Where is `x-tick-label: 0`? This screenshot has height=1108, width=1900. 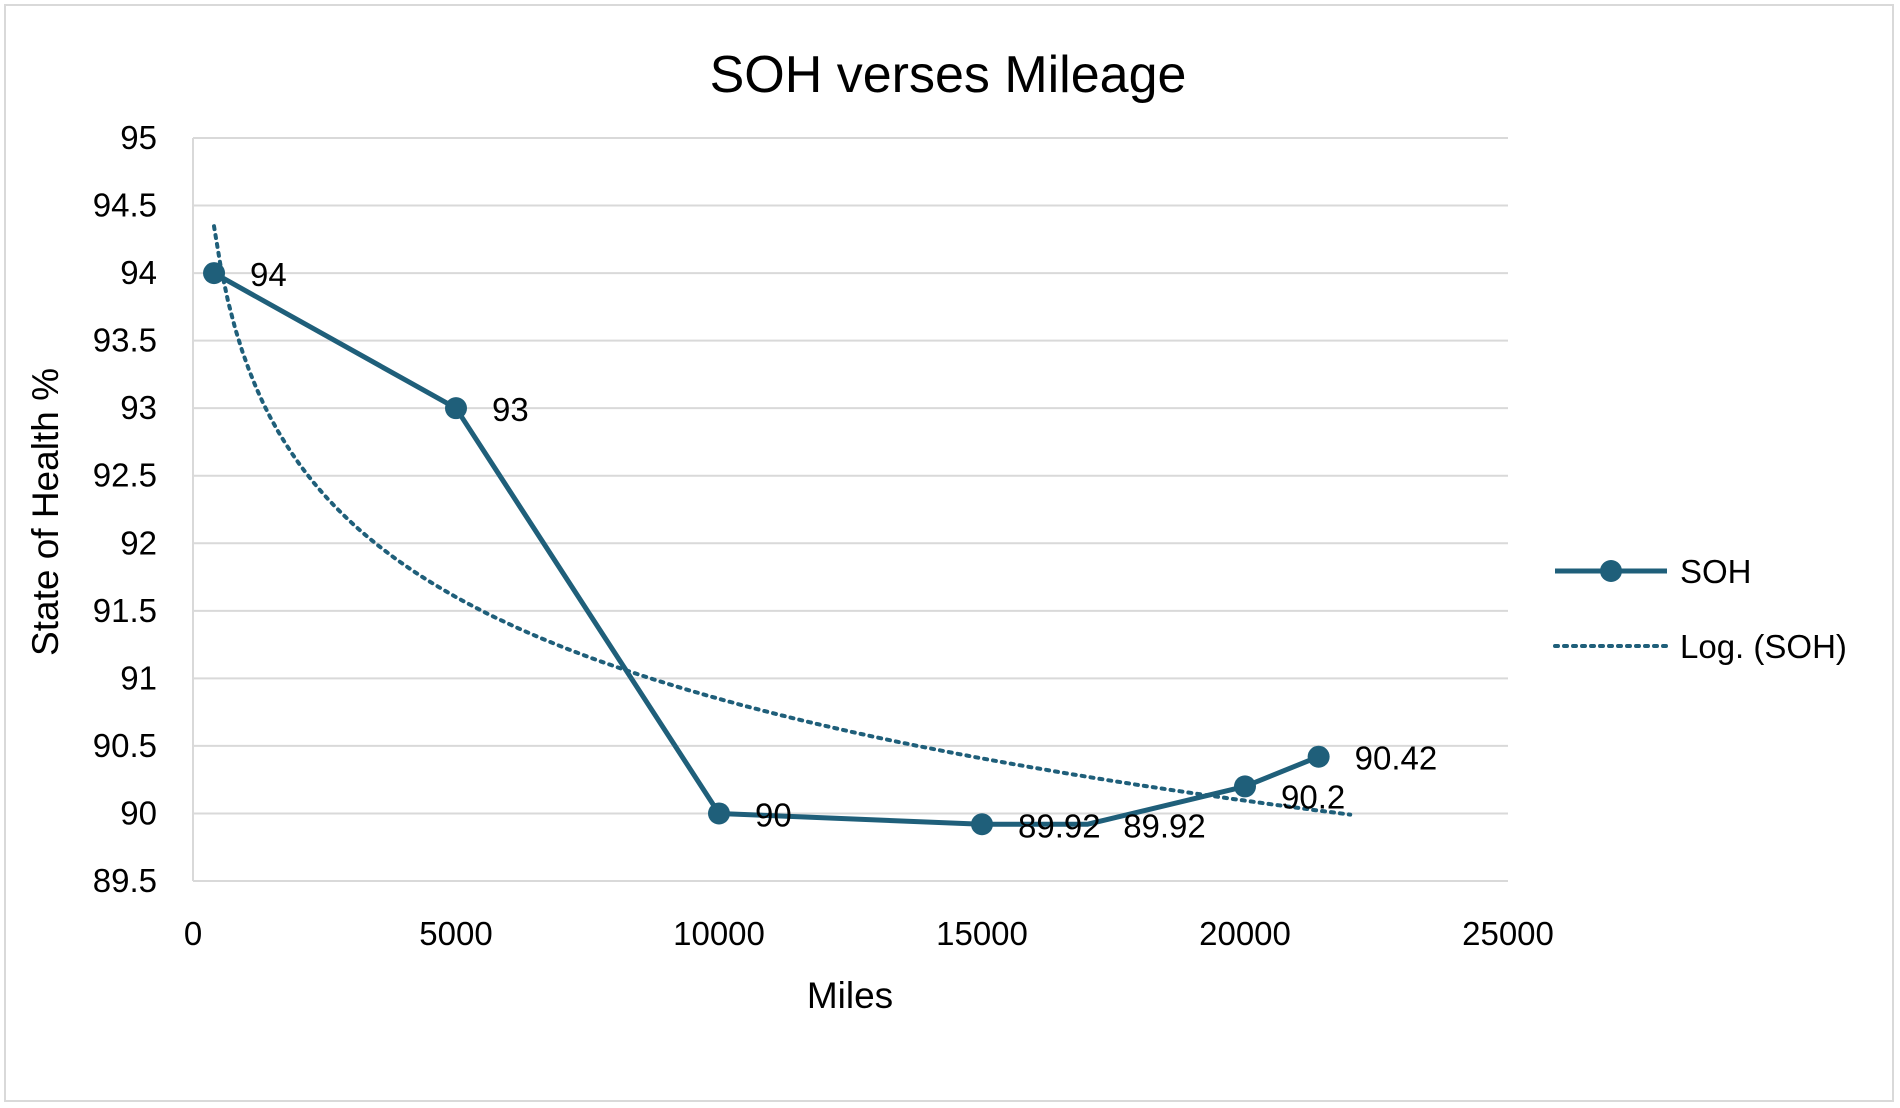
x-tick-label: 0 is located at coordinates (193, 933).